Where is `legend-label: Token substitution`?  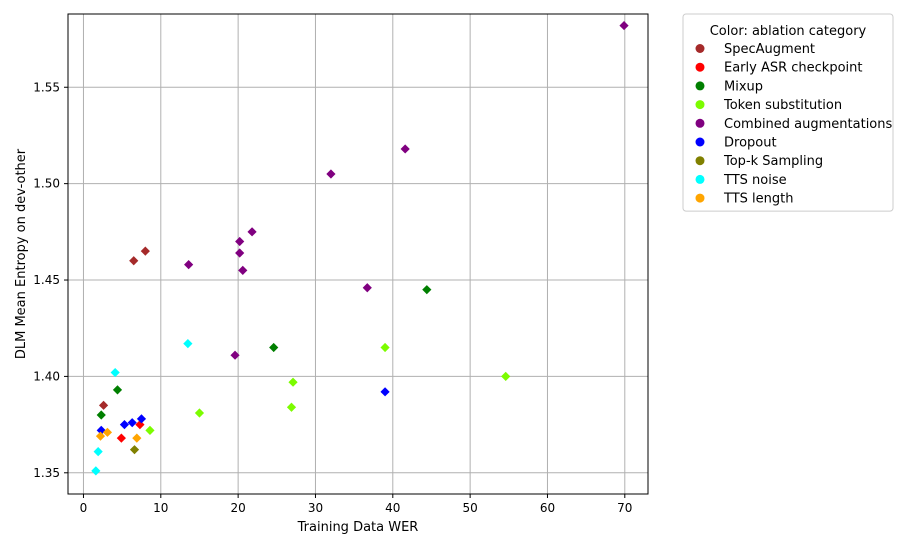
legend-label: Token substitution is located at coordinates (782, 105).